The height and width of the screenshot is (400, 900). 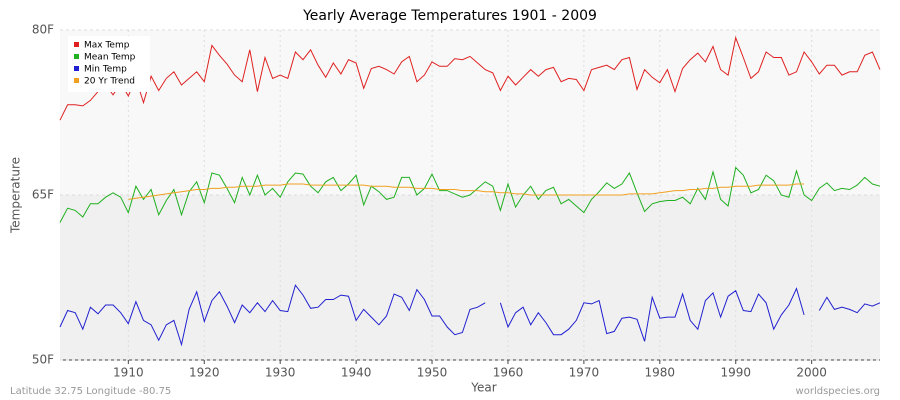 I want to click on y-axis-label: Temperature, so click(x=16, y=195).